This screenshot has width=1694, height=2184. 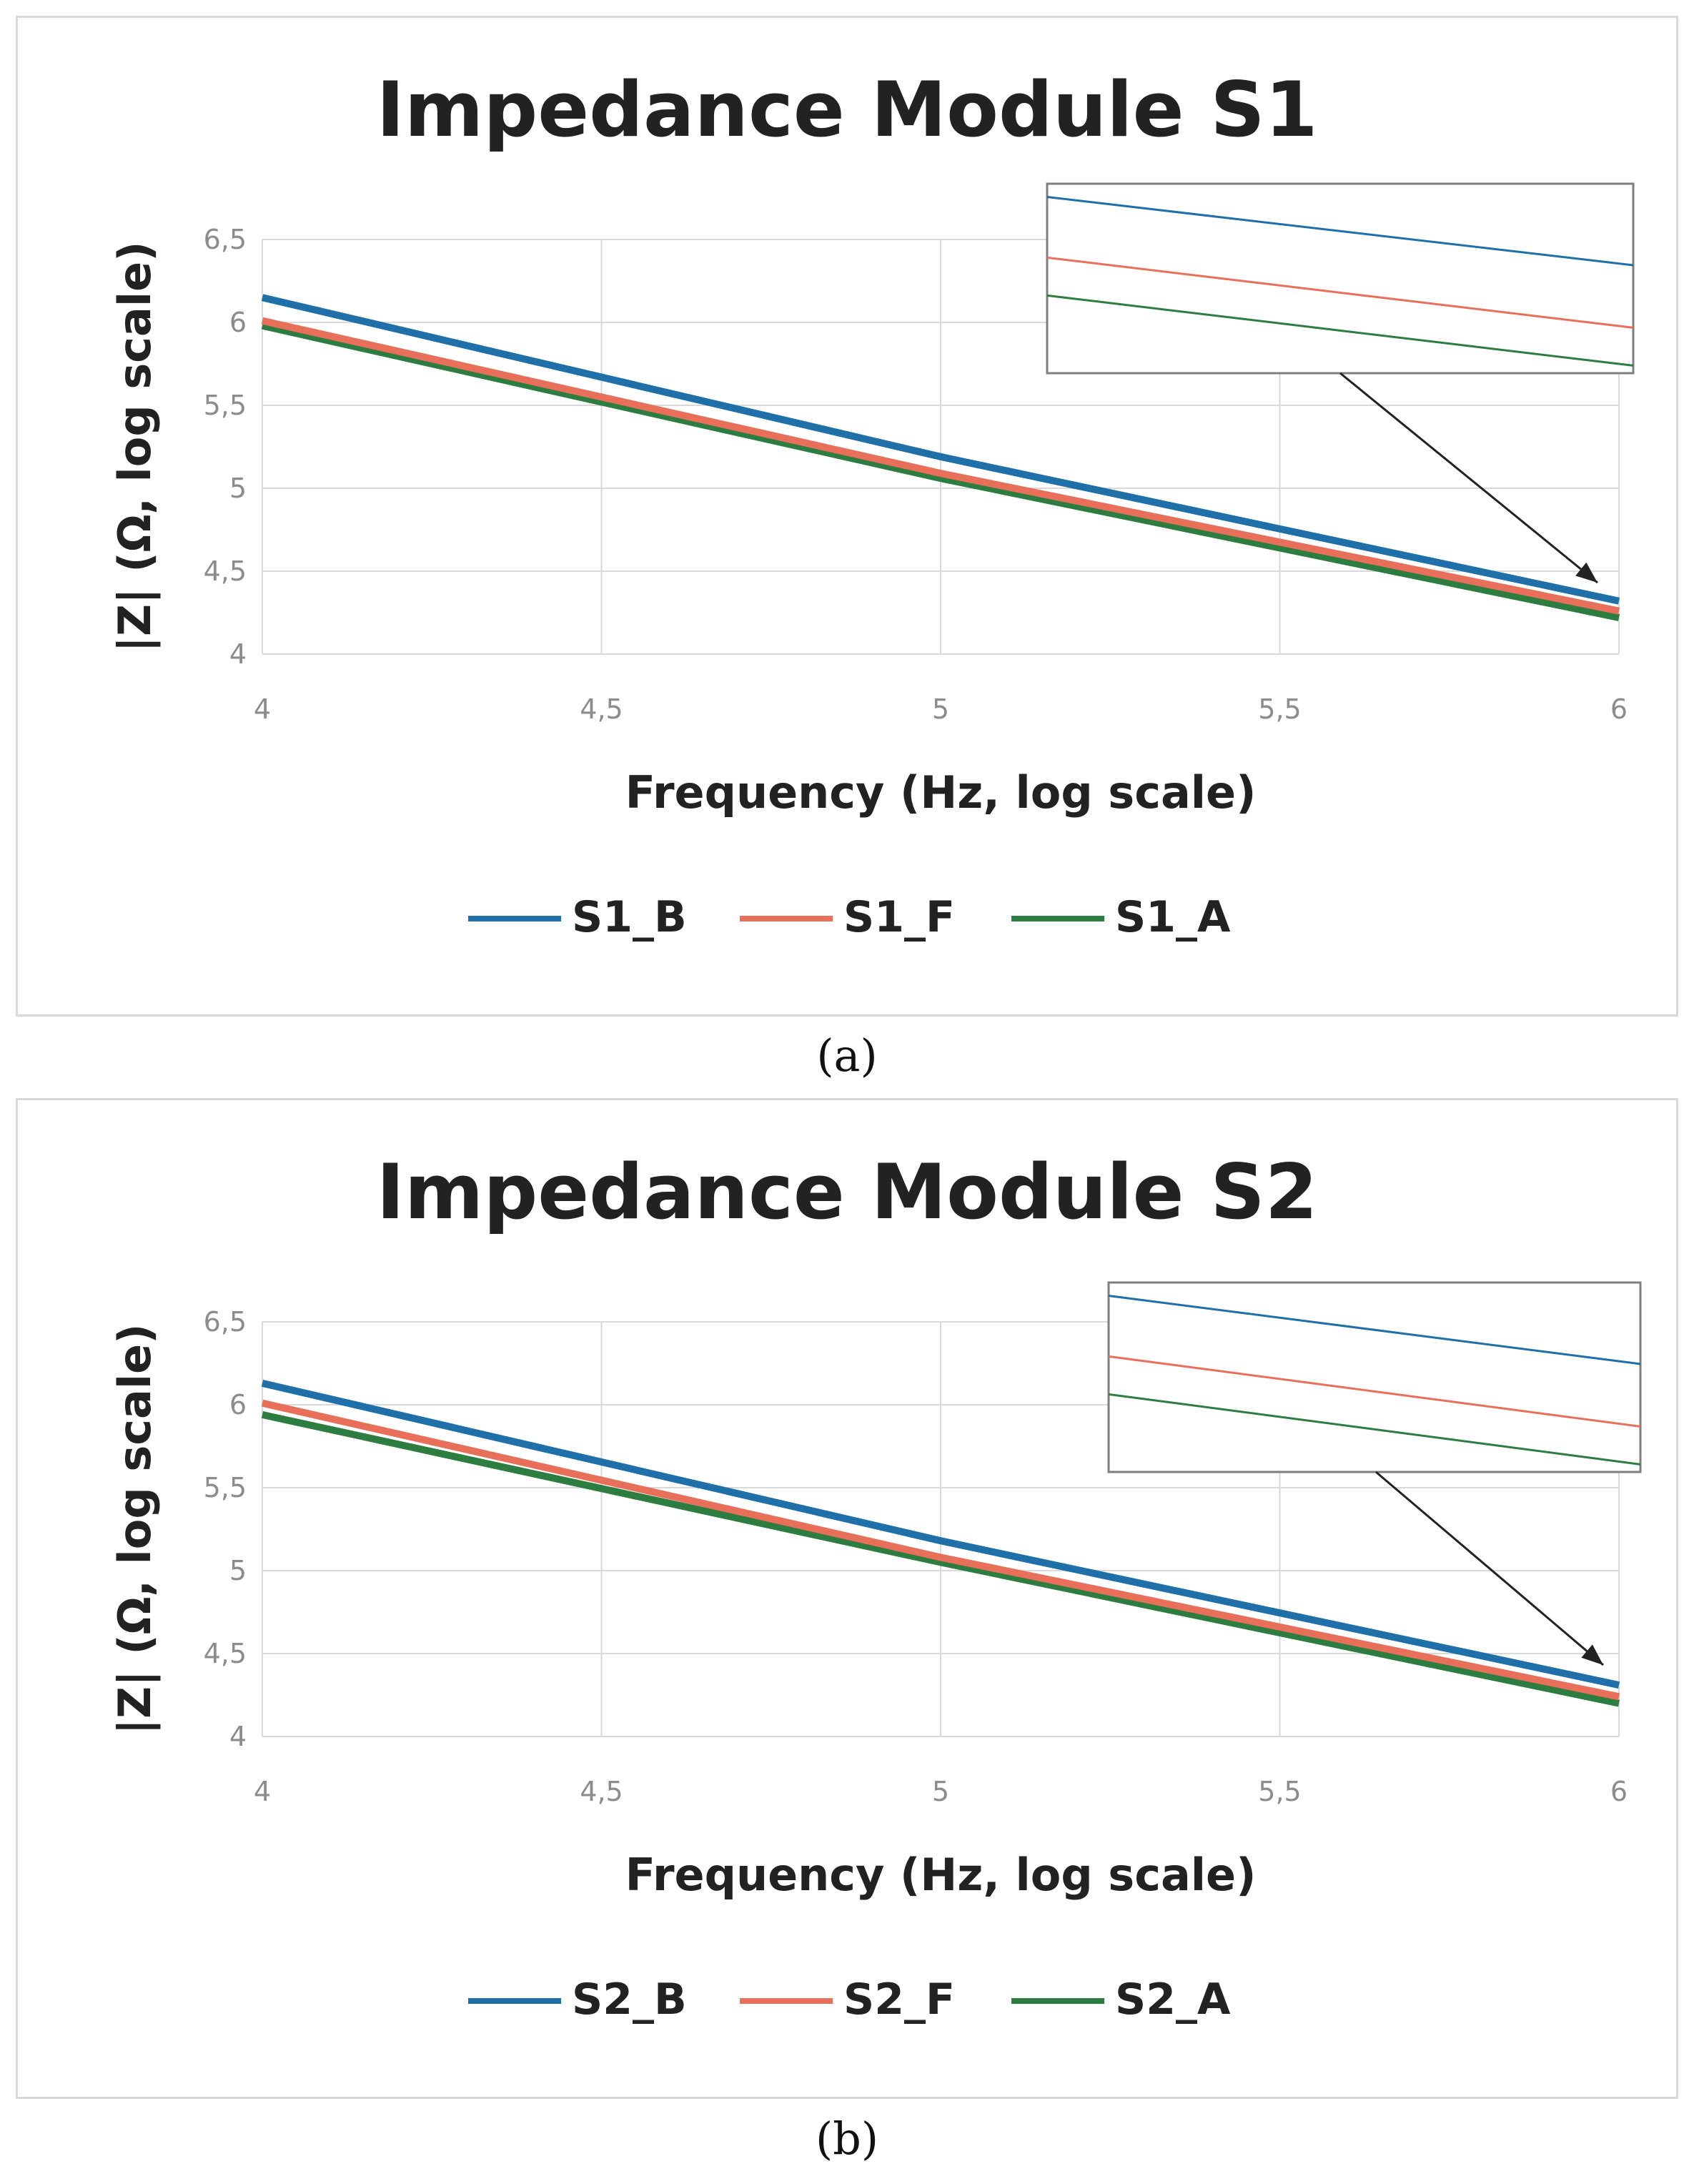 I want to click on zoom-inset-line-S2_A, so click(x=1374, y=1429).